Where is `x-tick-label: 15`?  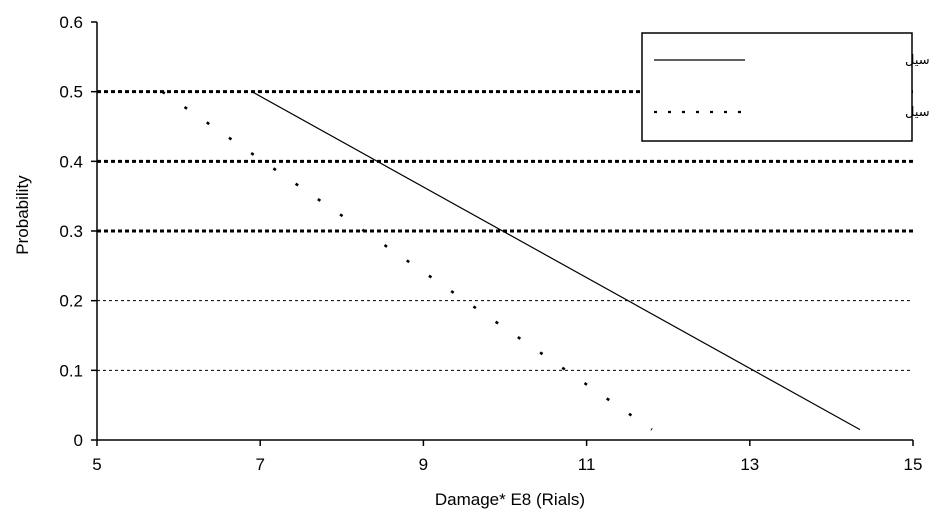
x-tick-label: 15 is located at coordinates (913, 464).